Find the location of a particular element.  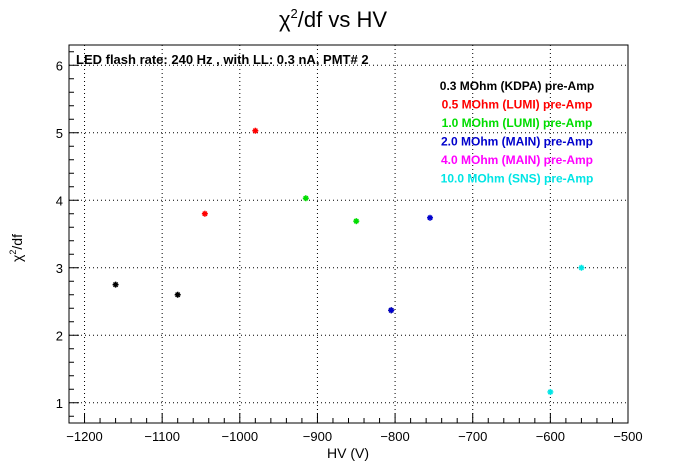

chart-title-sup: 2 is located at coordinates (294, 13).